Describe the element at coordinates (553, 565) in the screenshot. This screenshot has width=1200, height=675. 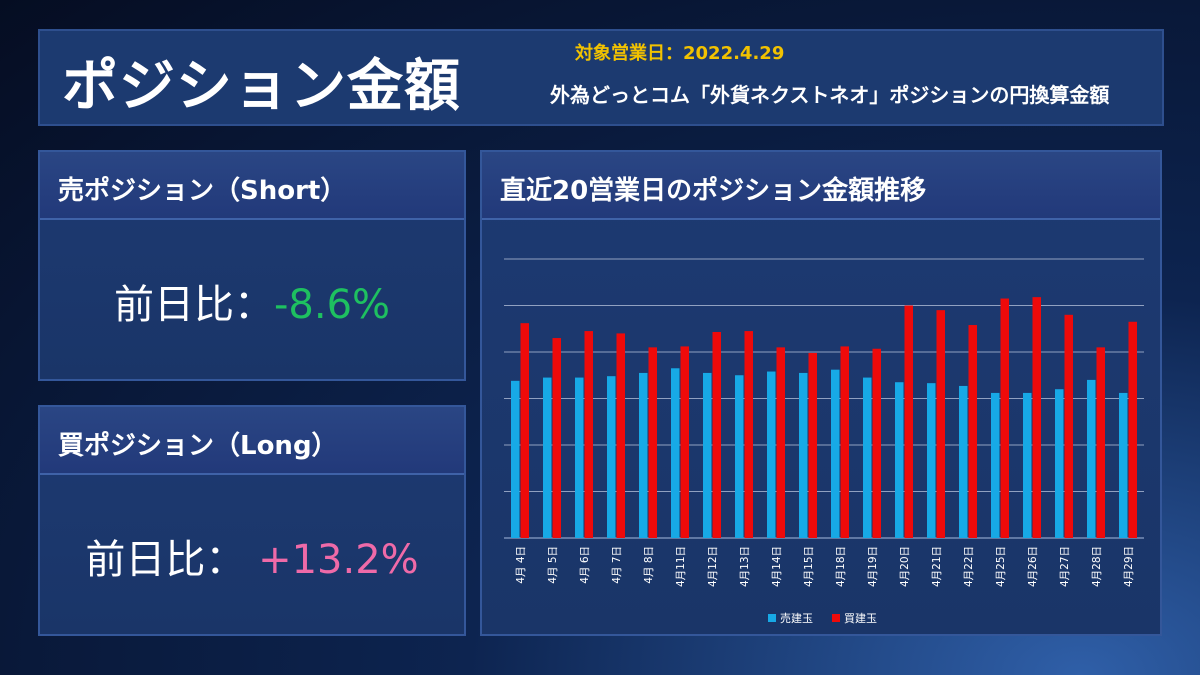
I see `x-tick-label: 4月 5日` at that location.